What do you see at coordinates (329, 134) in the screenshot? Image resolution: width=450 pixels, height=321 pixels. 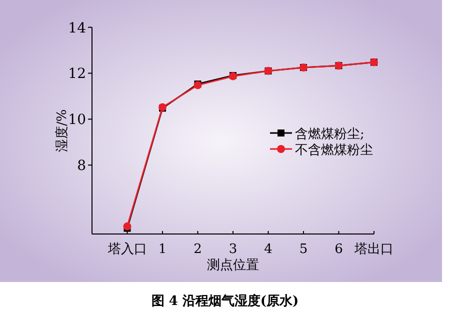 I see `legend-label: 含燃煤粉尘;` at bounding box center [329, 134].